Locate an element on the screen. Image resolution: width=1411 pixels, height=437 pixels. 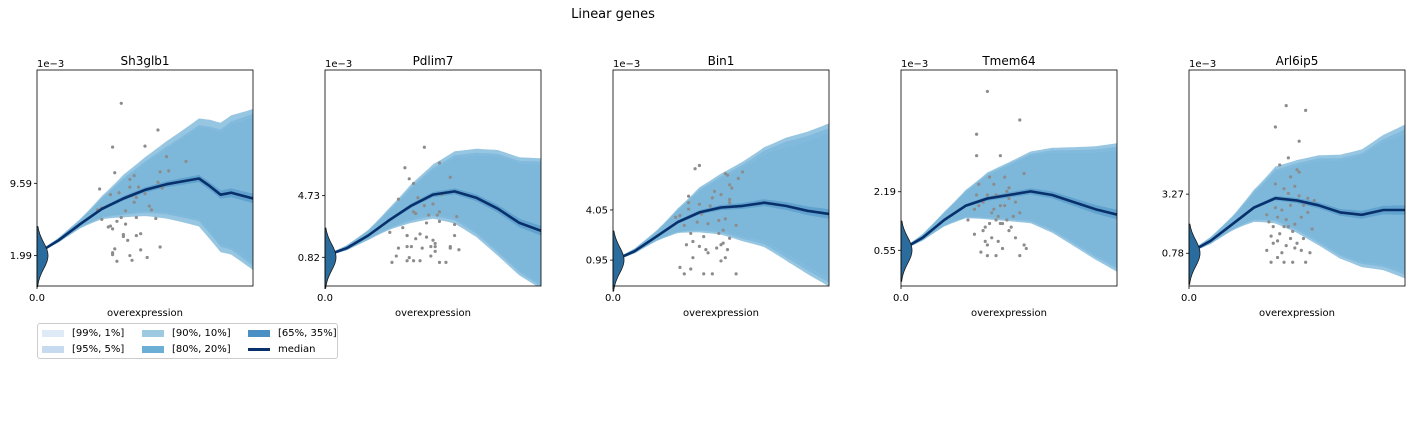
legend-label-median: median is located at coordinates (297, 349).